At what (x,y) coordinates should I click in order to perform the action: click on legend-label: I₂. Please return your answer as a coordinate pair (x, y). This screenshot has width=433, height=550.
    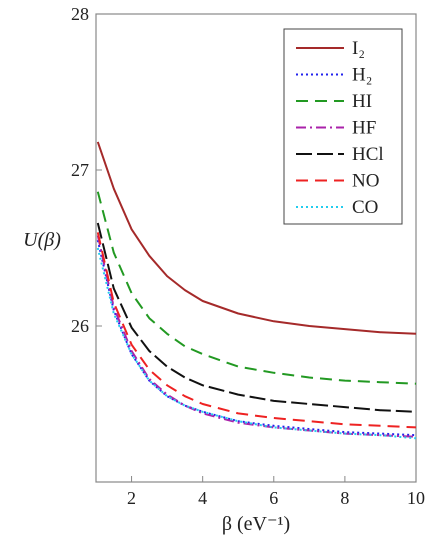
    Looking at the image, I should click on (358, 48).